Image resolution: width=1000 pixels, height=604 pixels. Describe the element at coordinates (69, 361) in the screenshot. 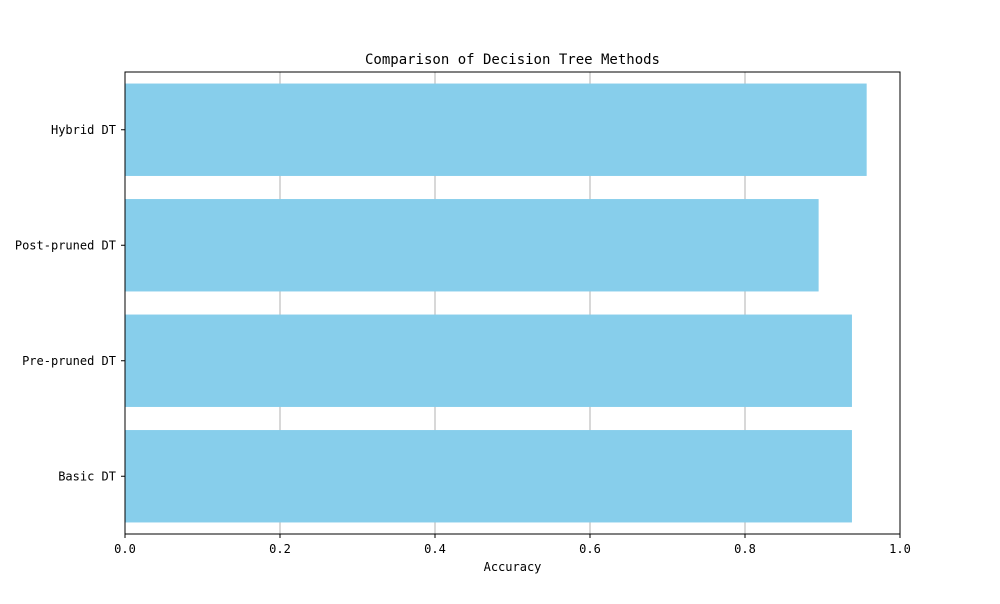

I see `y-tick-label-1: Pre-pruned DT` at that location.